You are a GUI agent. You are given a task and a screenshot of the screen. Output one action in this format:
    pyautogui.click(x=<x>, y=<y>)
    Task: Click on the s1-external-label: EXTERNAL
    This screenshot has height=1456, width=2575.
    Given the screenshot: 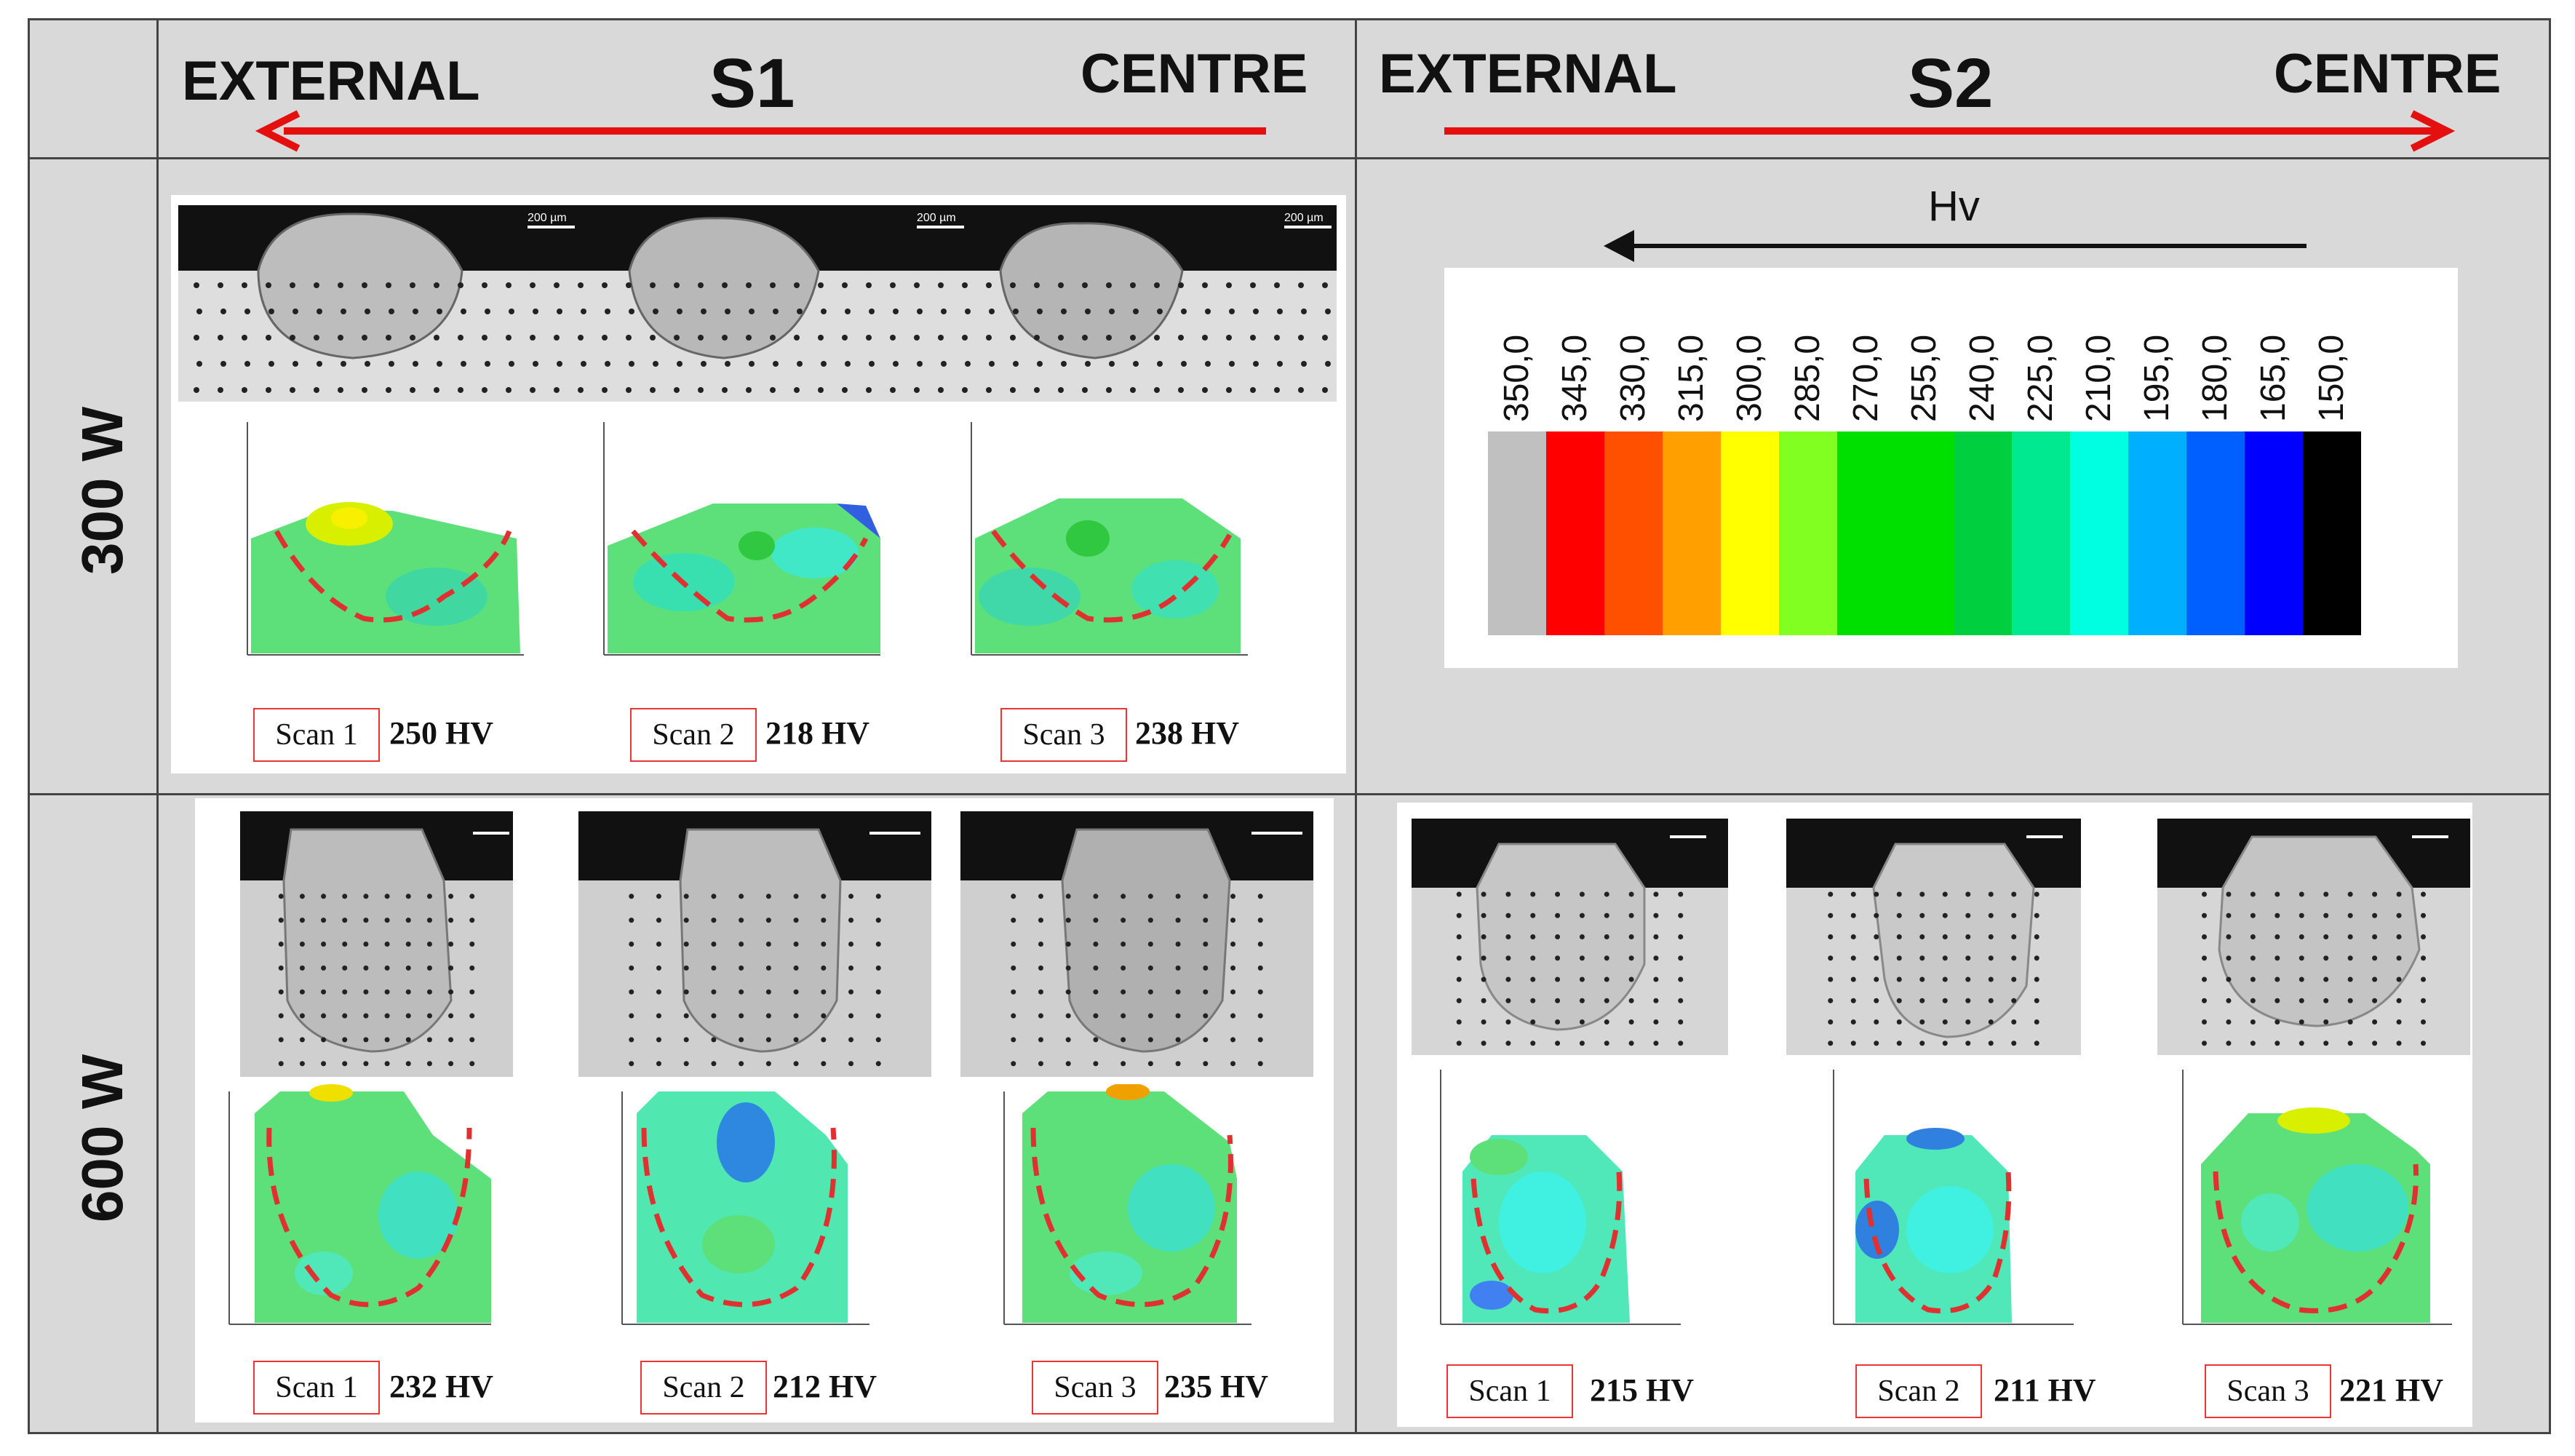 What is the action you would take?
    pyautogui.click(x=331, y=81)
    